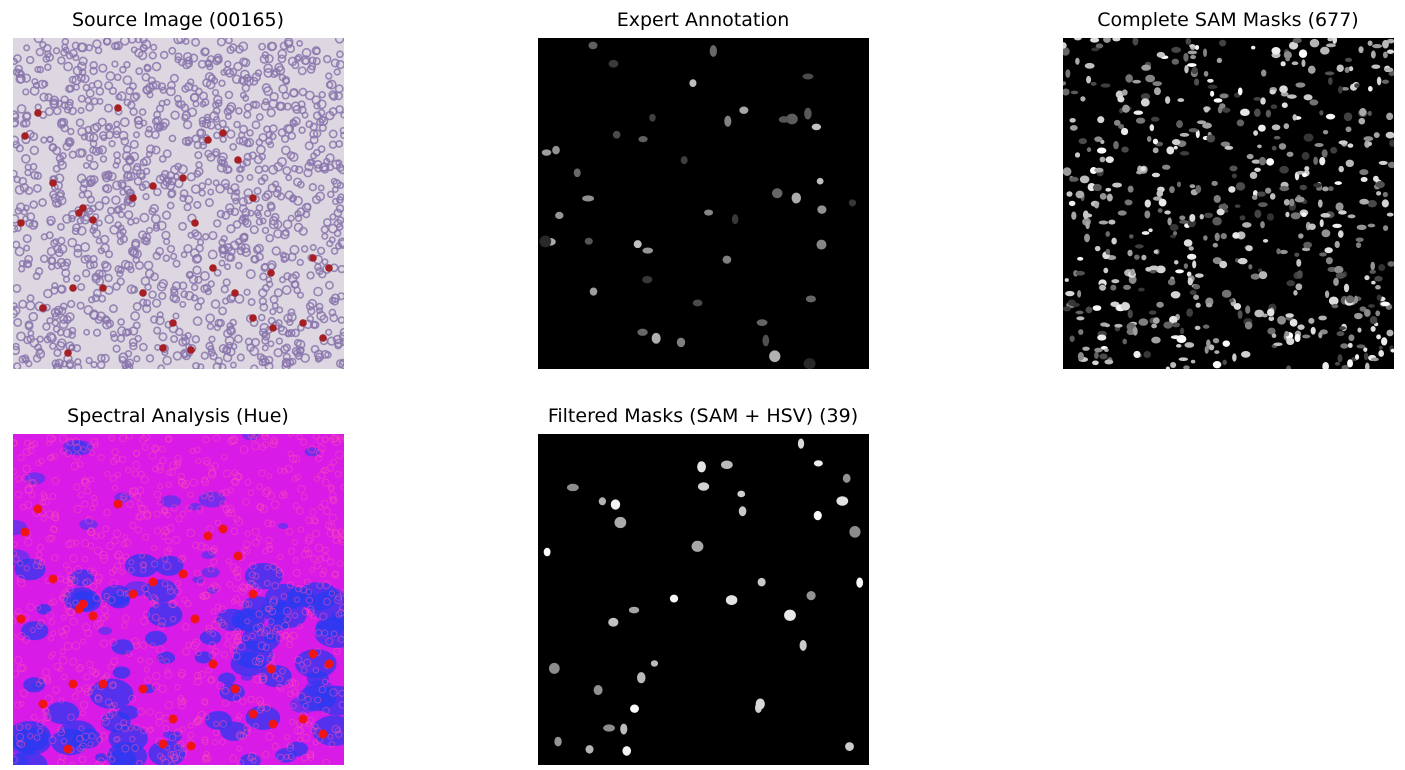  What do you see at coordinates (703, 416) in the screenshot?
I see `panel-title-filtered: Filtered Masks (SAM + HSV) (39)` at bounding box center [703, 416].